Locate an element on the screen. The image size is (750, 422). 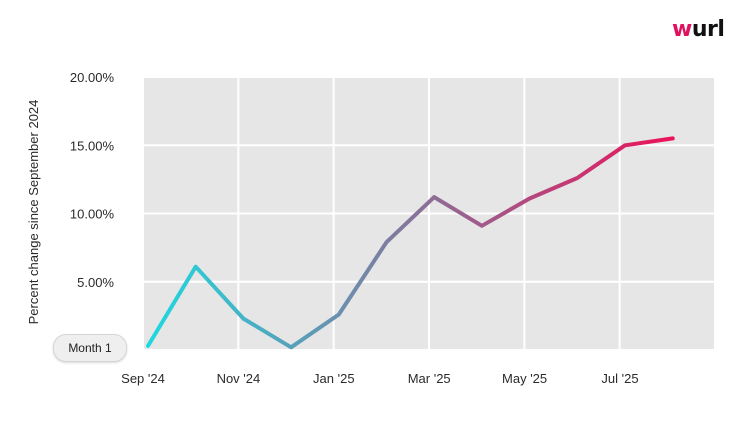
x-tick-label: Jul '25 is located at coordinates (619, 378).